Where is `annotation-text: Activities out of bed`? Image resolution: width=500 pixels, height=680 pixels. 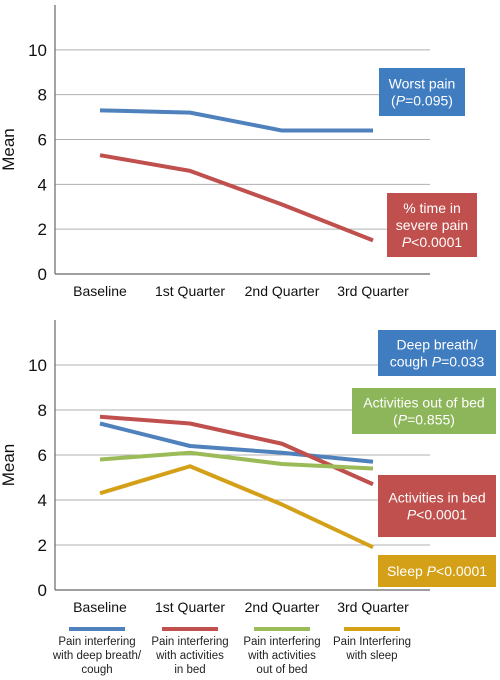
annotation-text: Activities out of bed is located at coordinates (423, 403).